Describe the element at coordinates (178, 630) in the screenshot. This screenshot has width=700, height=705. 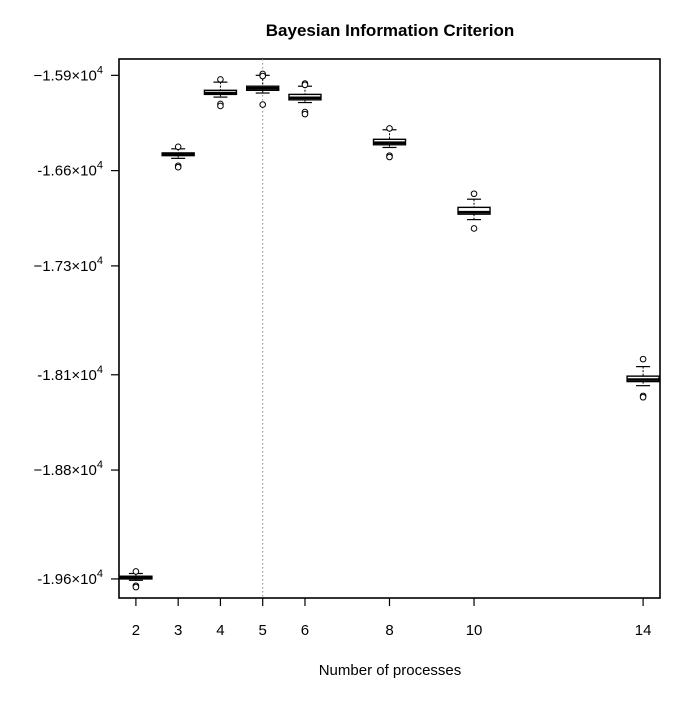
I see `x-tick-label: 3` at that location.